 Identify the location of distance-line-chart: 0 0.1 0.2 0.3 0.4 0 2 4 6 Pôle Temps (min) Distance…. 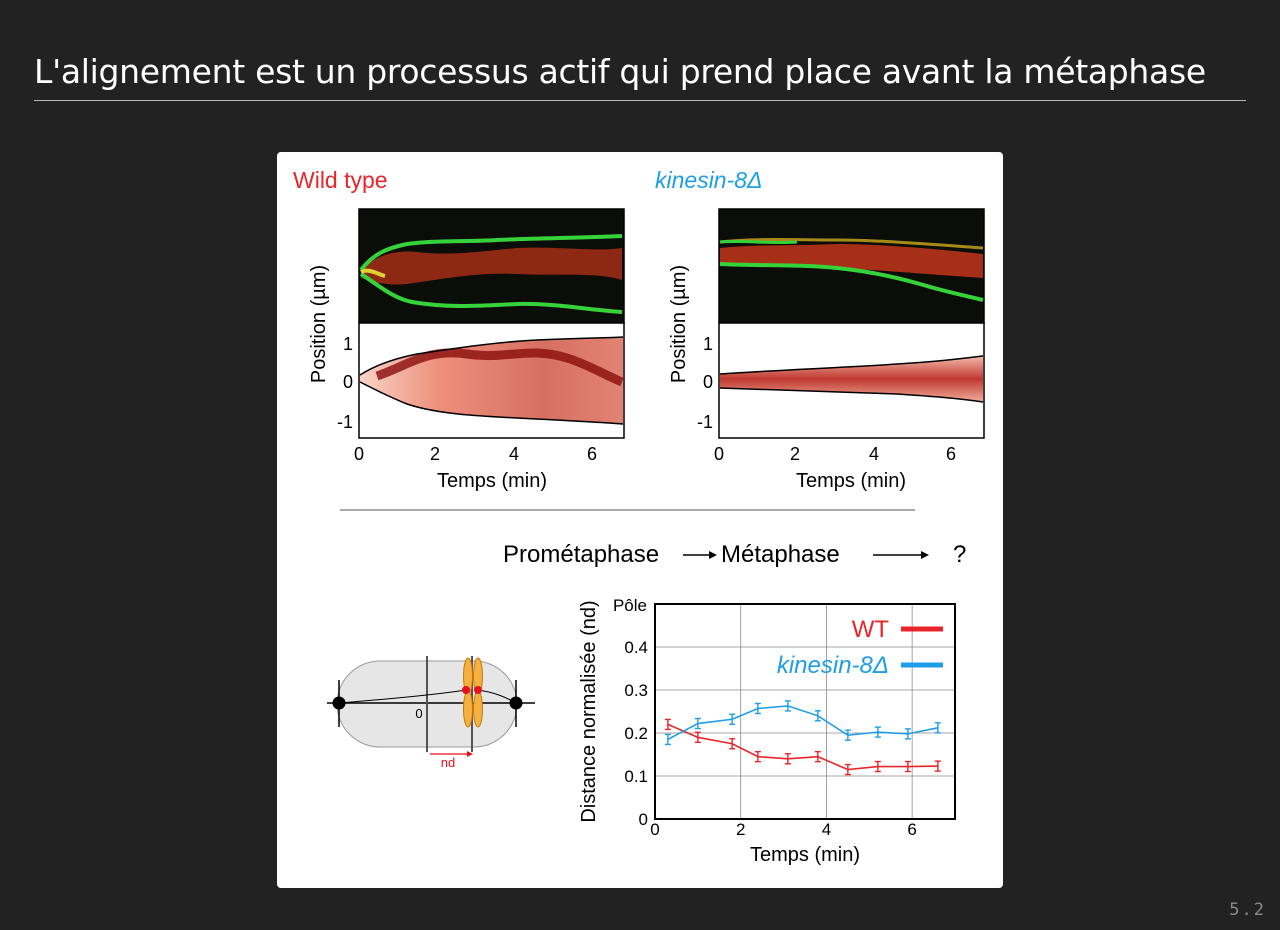
(767, 731).